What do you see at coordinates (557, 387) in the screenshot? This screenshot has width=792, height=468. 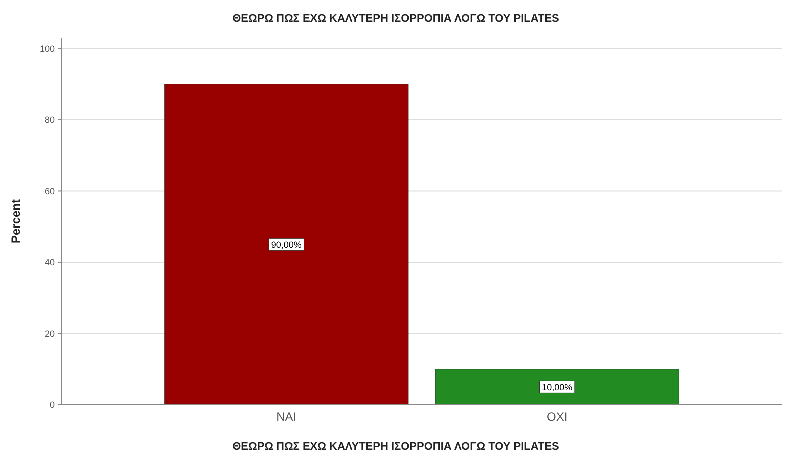 I see `data-label: 10,00%` at bounding box center [557, 387].